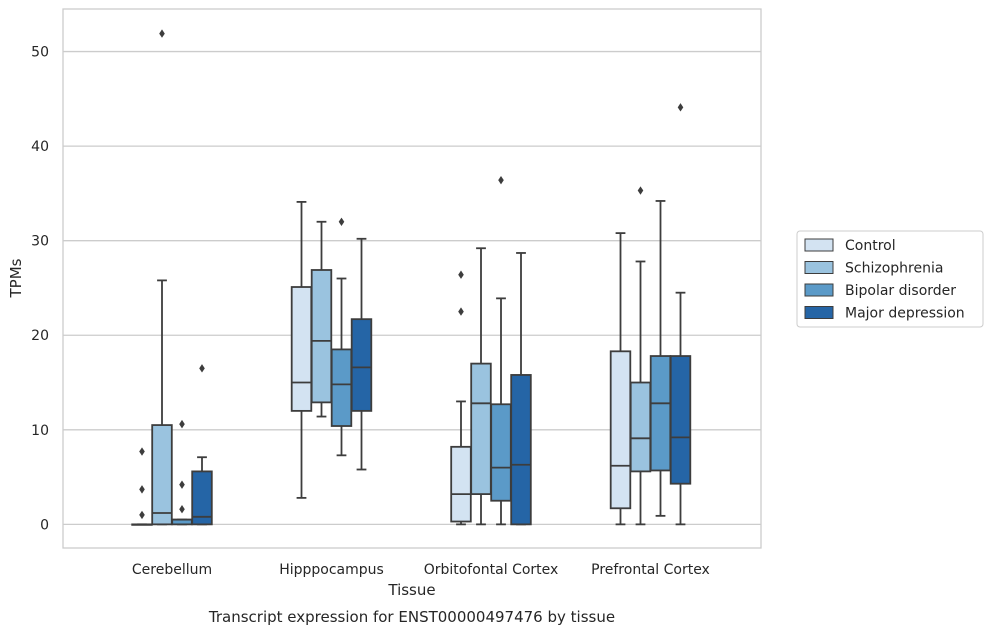 Image resolution: width=993 pixels, height=638 pixels. Describe the element at coordinates (40, 53) in the screenshot. I see `y-tick-label: 50` at that location.